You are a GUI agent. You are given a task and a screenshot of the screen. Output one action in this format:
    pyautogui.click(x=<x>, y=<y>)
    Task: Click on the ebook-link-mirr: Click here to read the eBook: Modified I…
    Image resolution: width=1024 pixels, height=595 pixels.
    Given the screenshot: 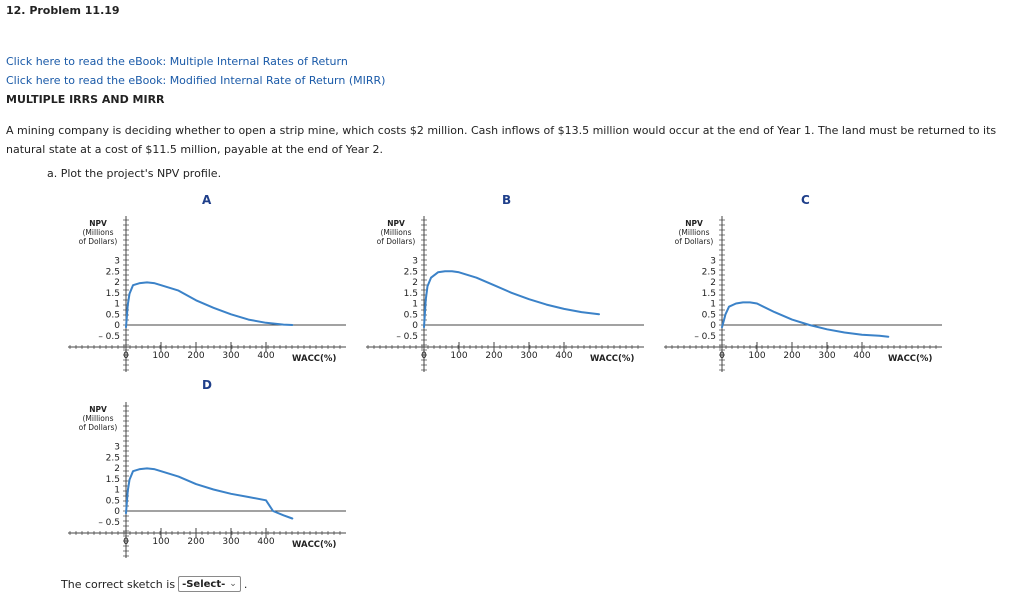 What is the action you would take?
    pyautogui.click(x=196, y=80)
    